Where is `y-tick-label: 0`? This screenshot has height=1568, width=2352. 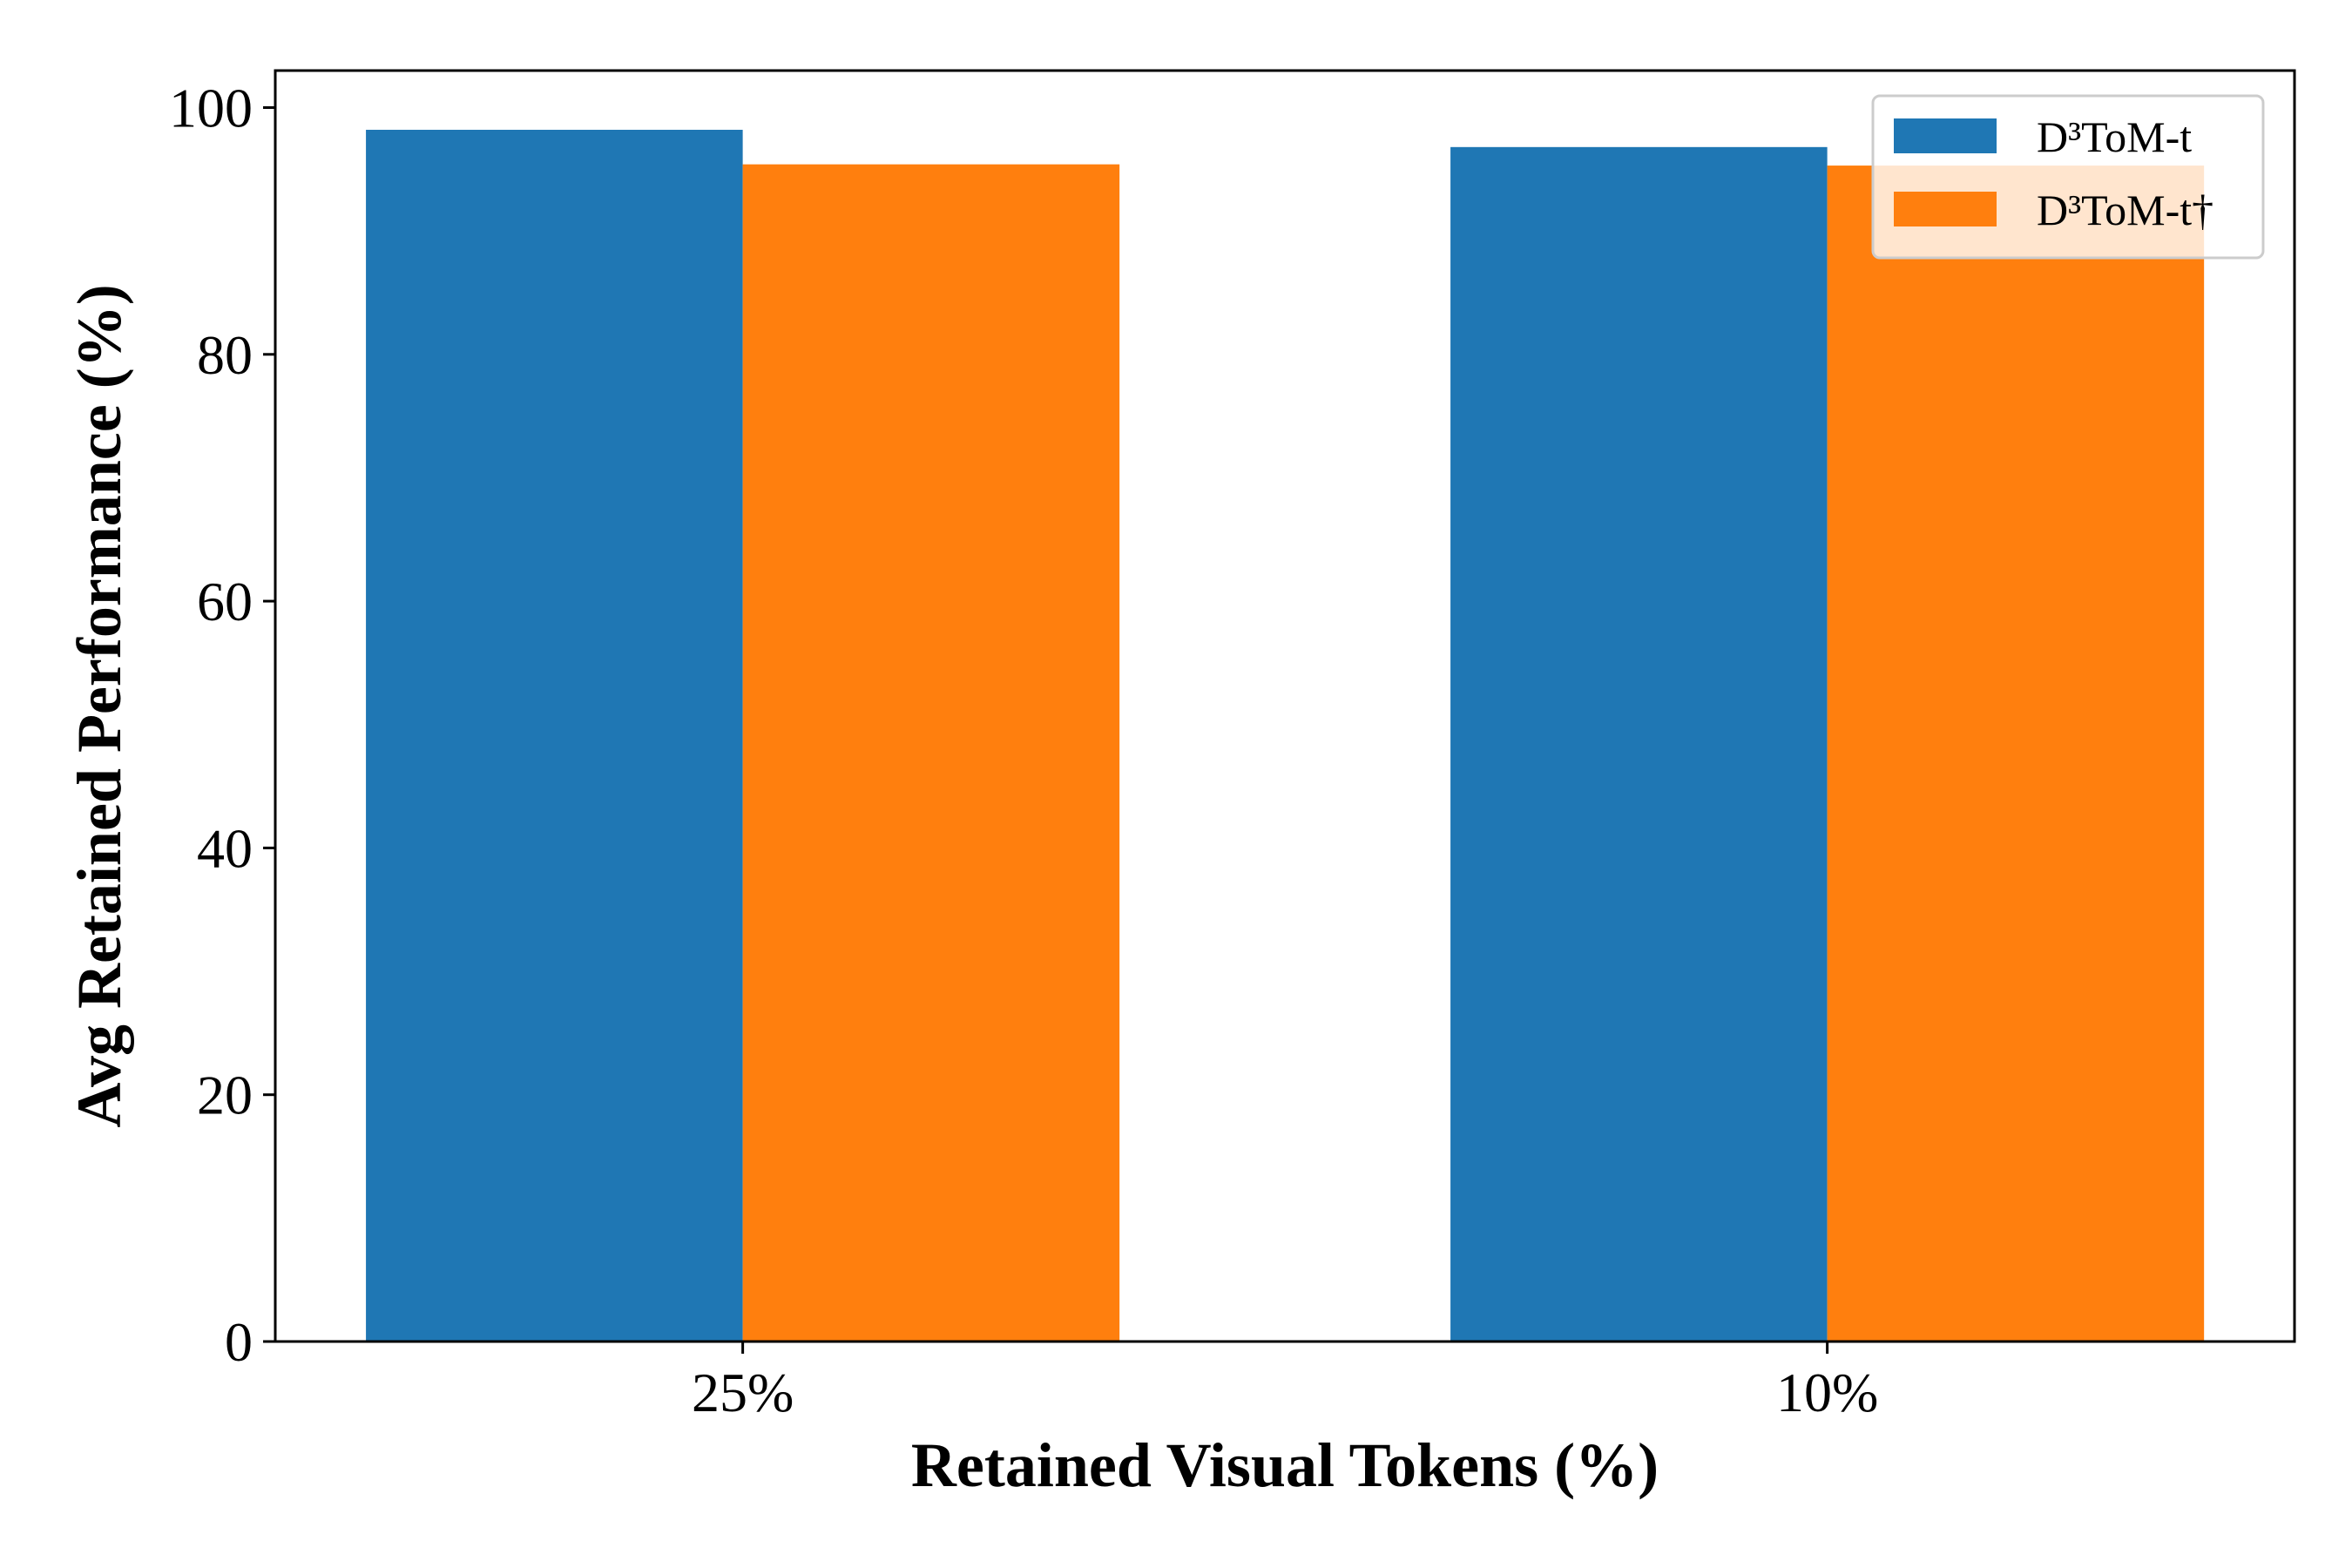 y-tick-label: 0 is located at coordinates (239, 1342).